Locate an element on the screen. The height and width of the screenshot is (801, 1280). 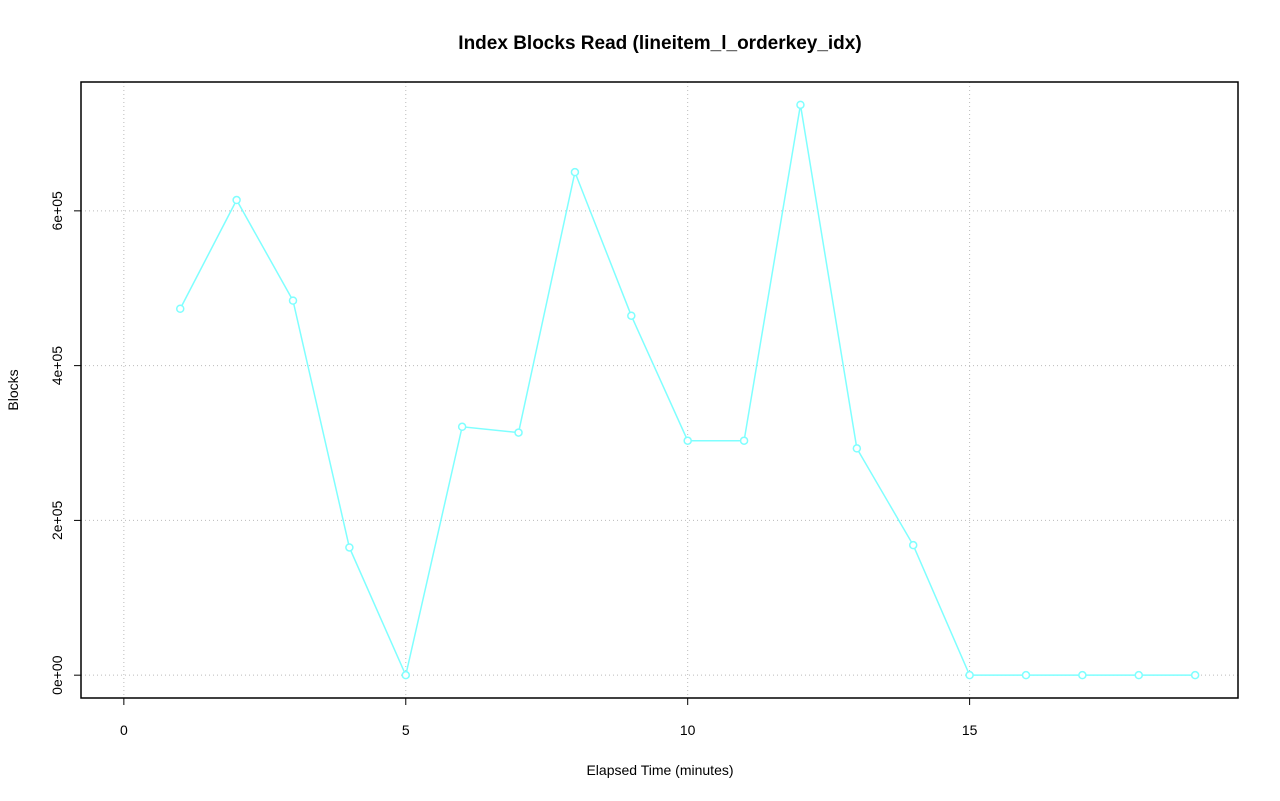
x-tick-label: 15 is located at coordinates (970, 730).